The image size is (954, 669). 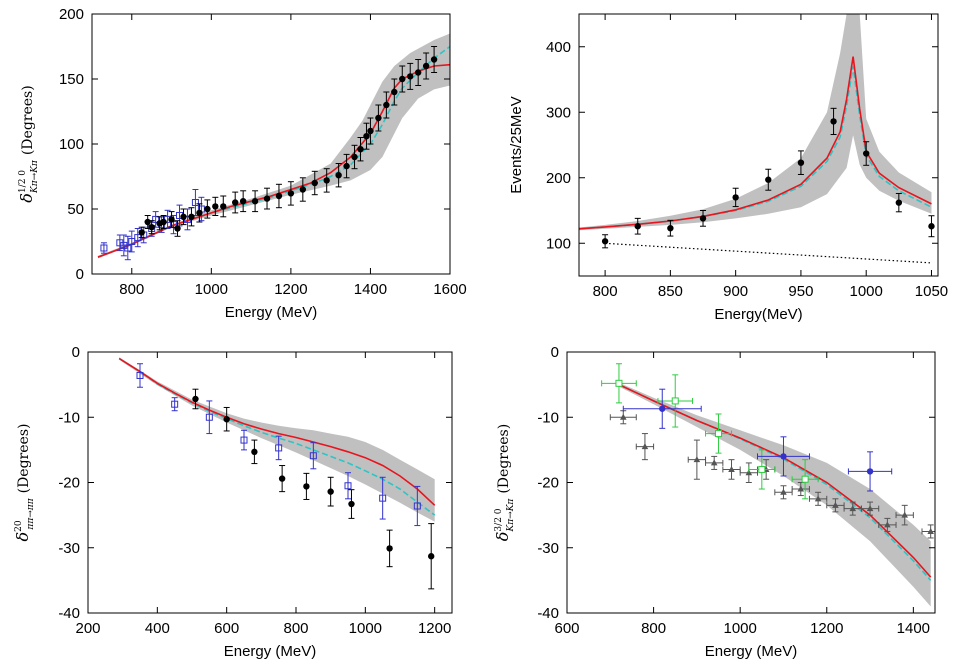 I want to click on x-tick-label: 900, so click(x=735, y=291).